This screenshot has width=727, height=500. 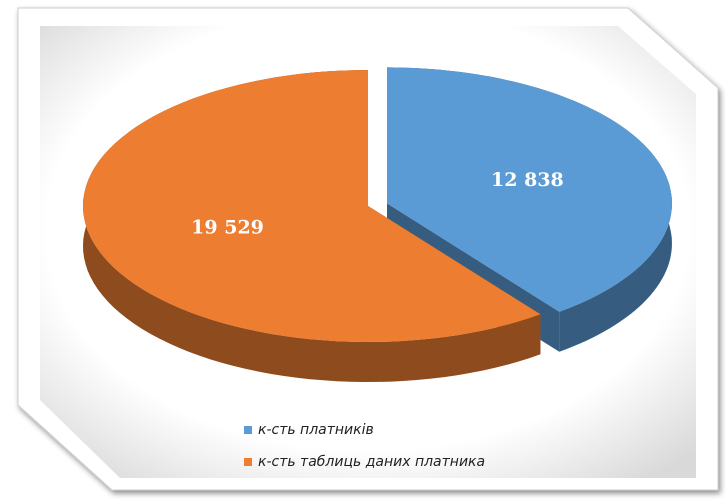 I want to click on data-label: 19 529, so click(x=227, y=228).